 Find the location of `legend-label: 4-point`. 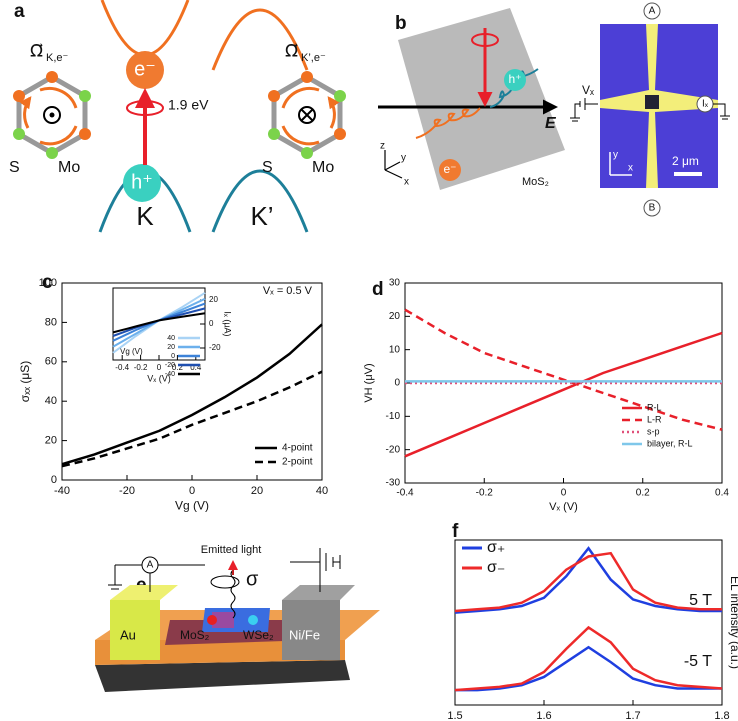

legend-label: 4-point is located at coordinates (297, 448).